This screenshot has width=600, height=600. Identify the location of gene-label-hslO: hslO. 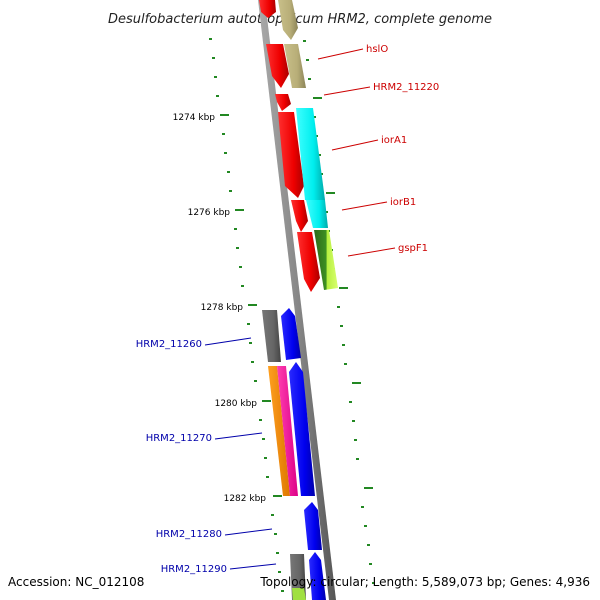
(377, 49).